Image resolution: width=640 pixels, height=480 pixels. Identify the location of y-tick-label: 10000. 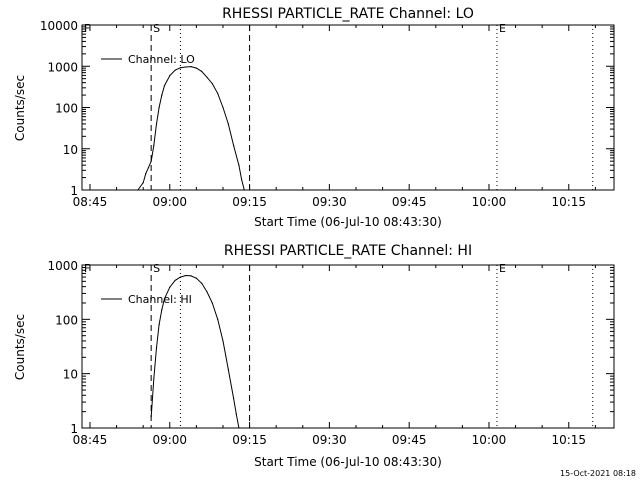
(59, 26).